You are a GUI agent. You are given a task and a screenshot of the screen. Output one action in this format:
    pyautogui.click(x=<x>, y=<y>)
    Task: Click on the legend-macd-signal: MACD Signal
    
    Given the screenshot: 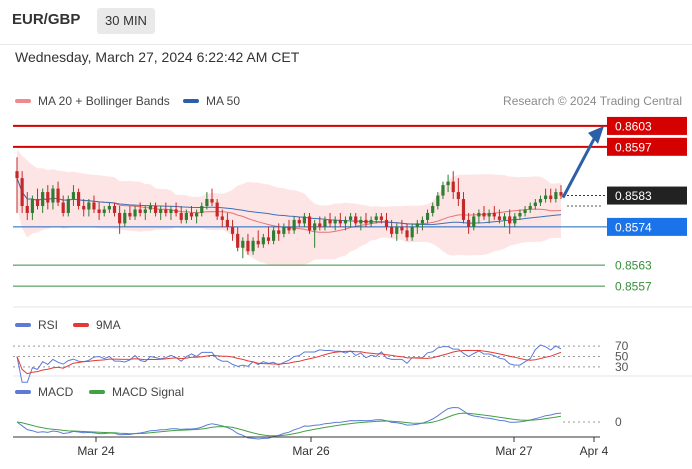 What is the action you would take?
    pyautogui.click(x=136, y=392)
    